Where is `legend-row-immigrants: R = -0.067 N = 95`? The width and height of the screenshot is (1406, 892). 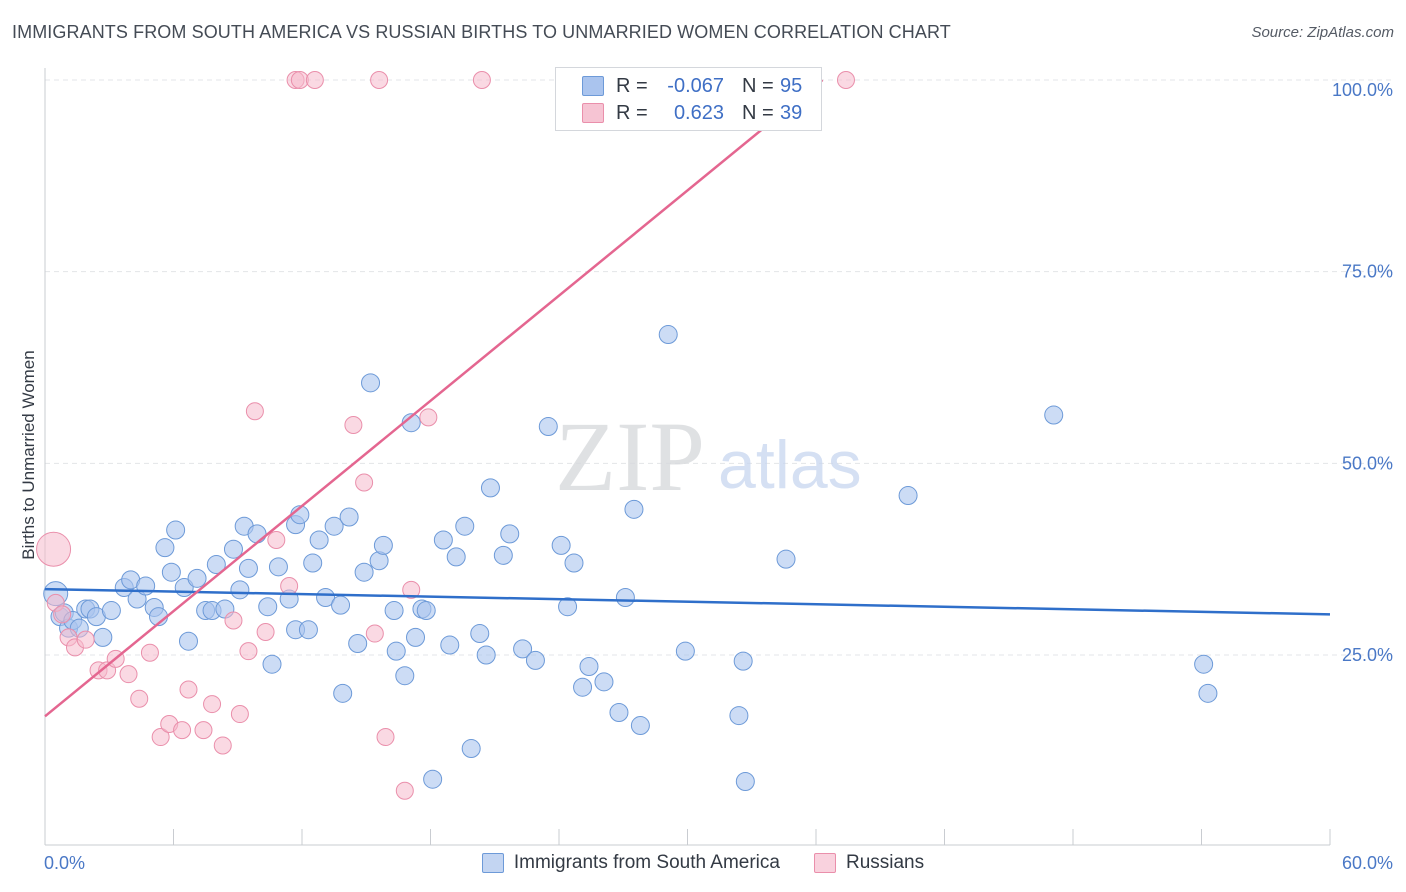
legend-row-immigrants: R = -0.067 N = 95 is located at coordinates (692, 86).